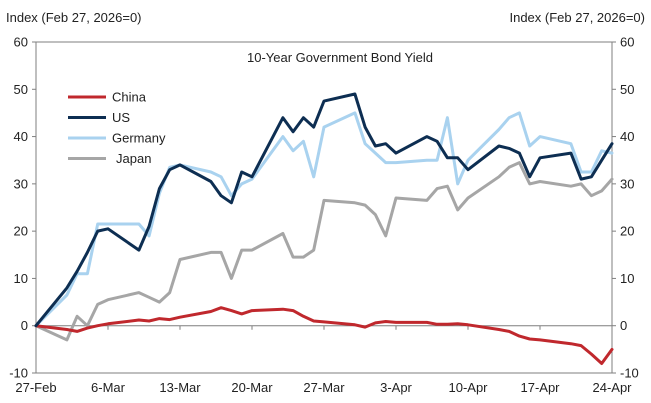  Describe the element at coordinates (21, 136) in the screenshot. I see `y-tick-label-left: 40` at that location.